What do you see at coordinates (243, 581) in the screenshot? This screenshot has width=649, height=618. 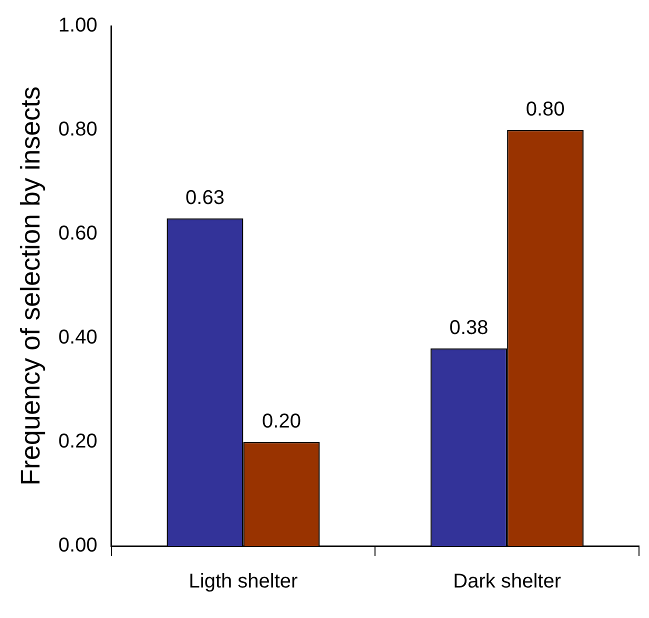 I see `x-tick-label: Ligth shelter` at bounding box center [243, 581].